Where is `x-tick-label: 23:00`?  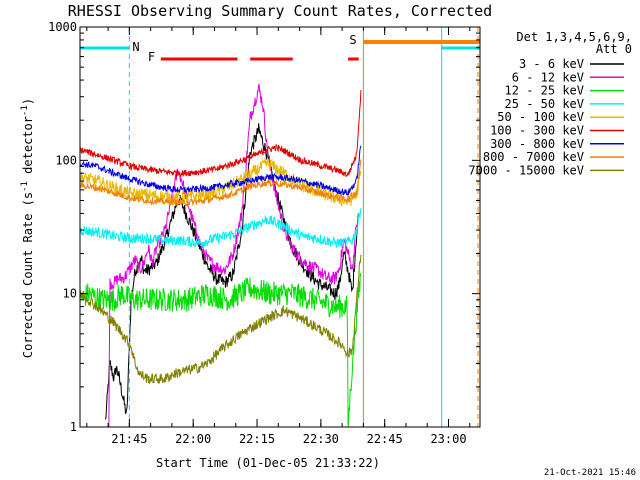
x-tick-label: 23:00 is located at coordinates (448, 439).